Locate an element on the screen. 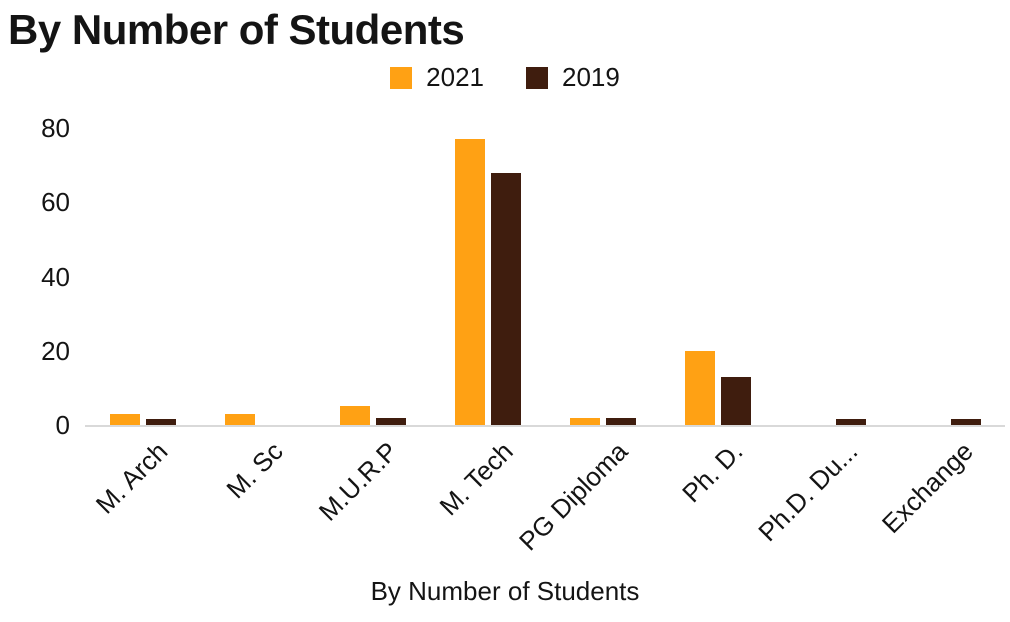 This screenshot has width=1010, height=622. bar-2019-m-tech is located at coordinates (506, 299).